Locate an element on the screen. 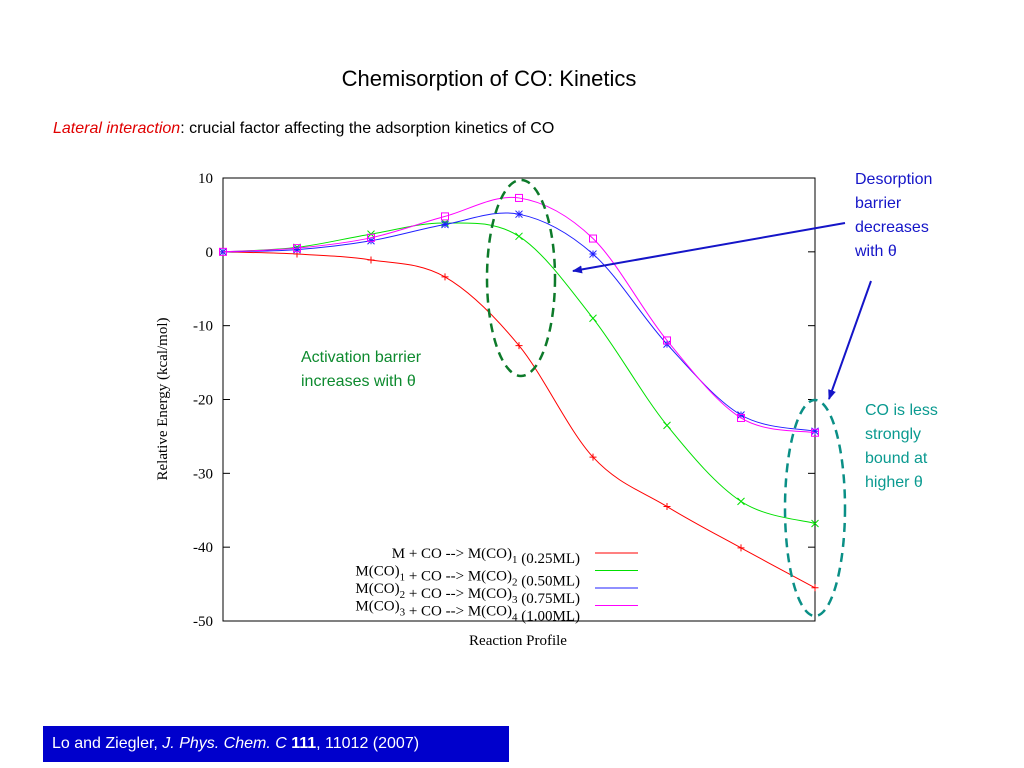 Image resolution: width=1024 pixels, height=768 pixels. y-tick-label: -30 is located at coordinates (203, 474).